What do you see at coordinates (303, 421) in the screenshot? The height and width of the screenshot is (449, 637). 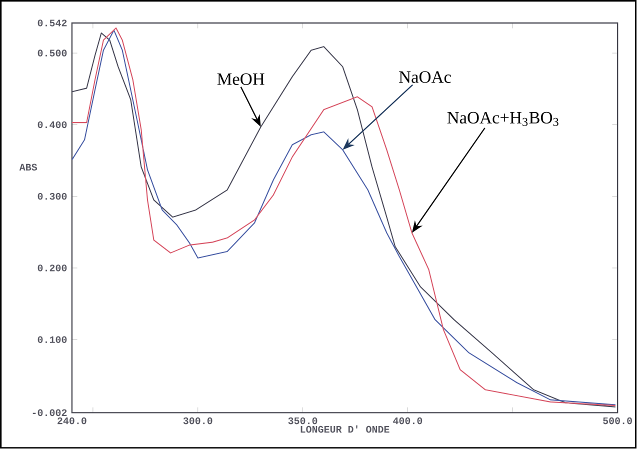 I see `x-tick-label: 350.0` at bounding box center [303, 421].